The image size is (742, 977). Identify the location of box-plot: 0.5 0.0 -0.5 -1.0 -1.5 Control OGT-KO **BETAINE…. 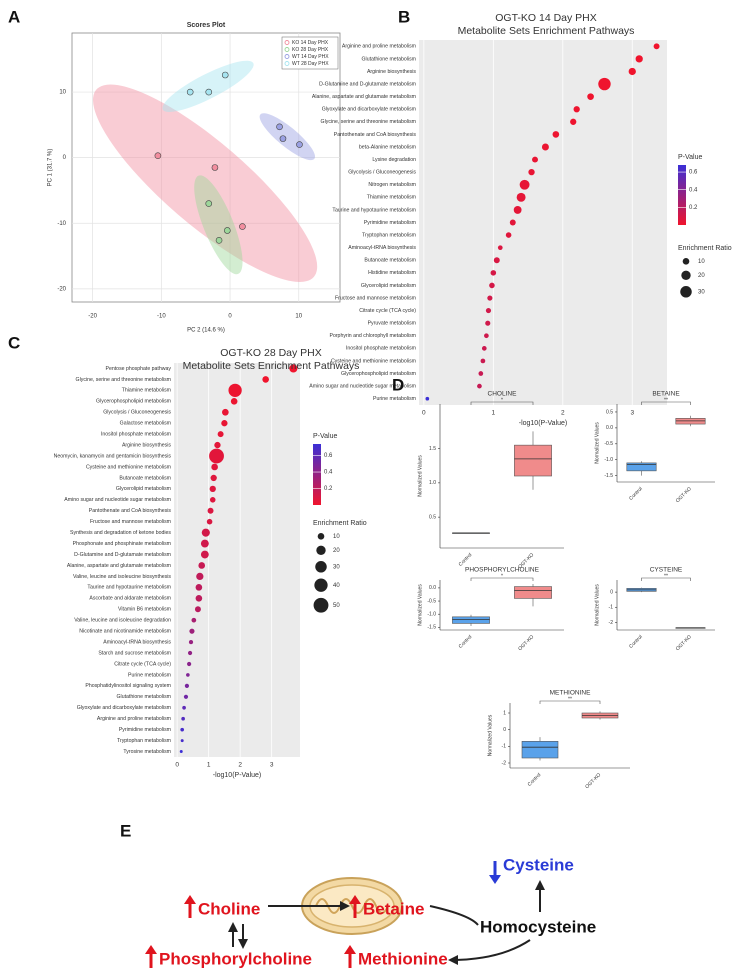
(654, 447).